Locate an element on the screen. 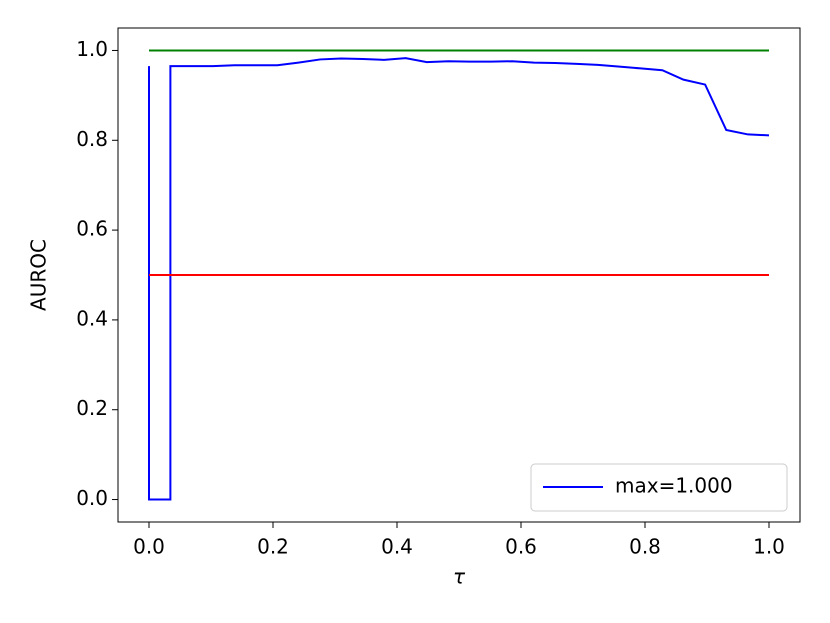 This screenshot has height=623, width=830. y-axis-label: AUROC is located at coordinates (39, 275).